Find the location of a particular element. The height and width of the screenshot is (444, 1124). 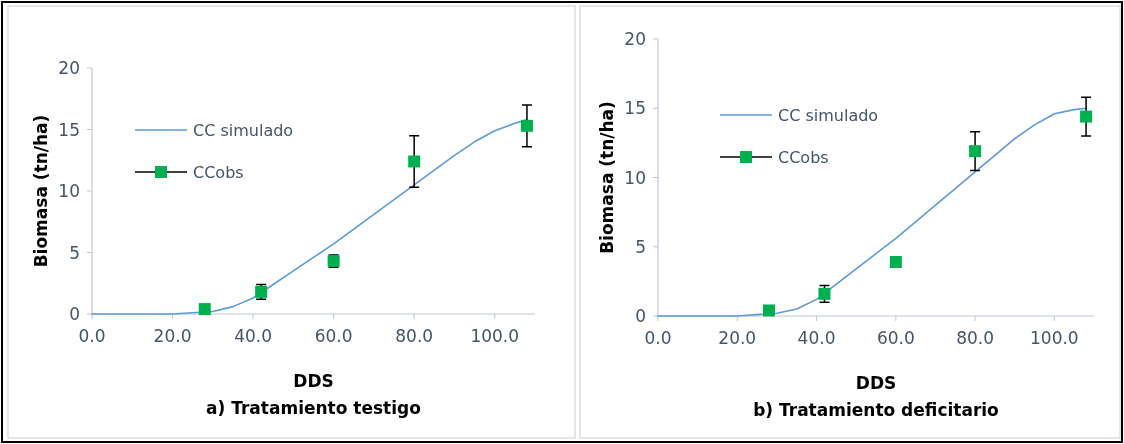

text: b) Tratamiento deficitario is located at coordinates (876, 410).